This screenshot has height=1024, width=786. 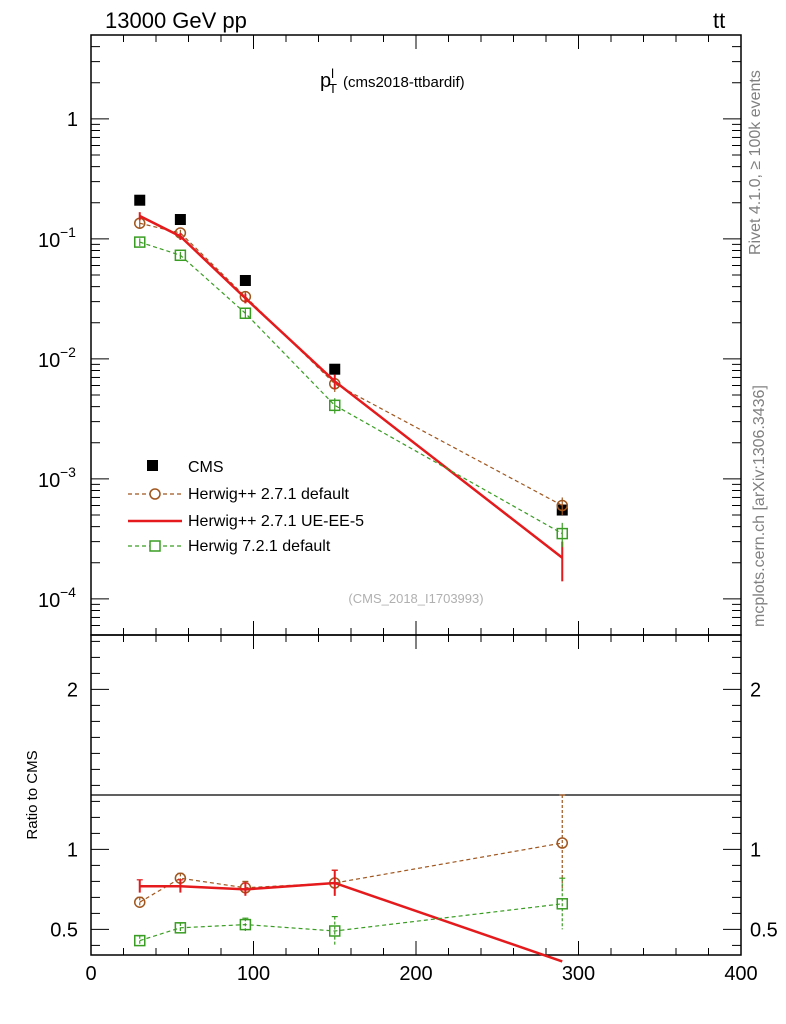 I want to click on mcplots-label: mcplots.cern.ch [arXiv:1306.3436], so click(x=759, y=506).